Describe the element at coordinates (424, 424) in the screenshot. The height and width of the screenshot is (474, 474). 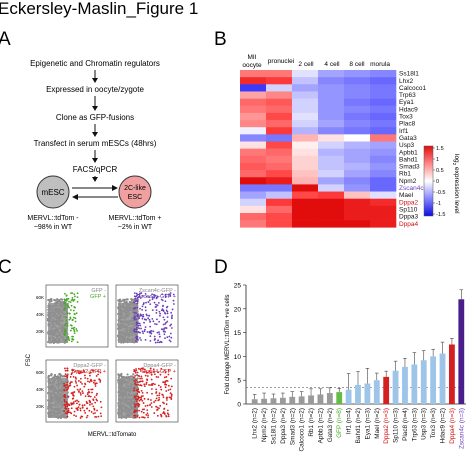
I see `x-tick-label: Usp3 (n=3)` at that location.